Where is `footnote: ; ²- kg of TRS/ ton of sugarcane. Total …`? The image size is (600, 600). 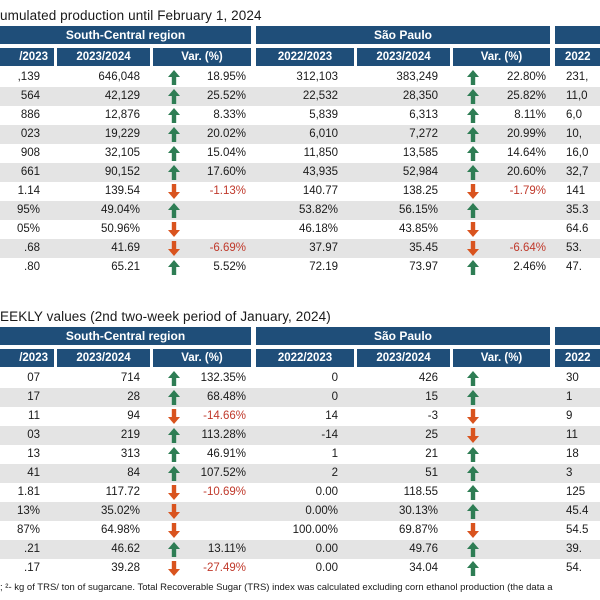
footnote: ; ²- kg of TRS/ ton of sugarcane. Total … is located at coordinates (276, 587).